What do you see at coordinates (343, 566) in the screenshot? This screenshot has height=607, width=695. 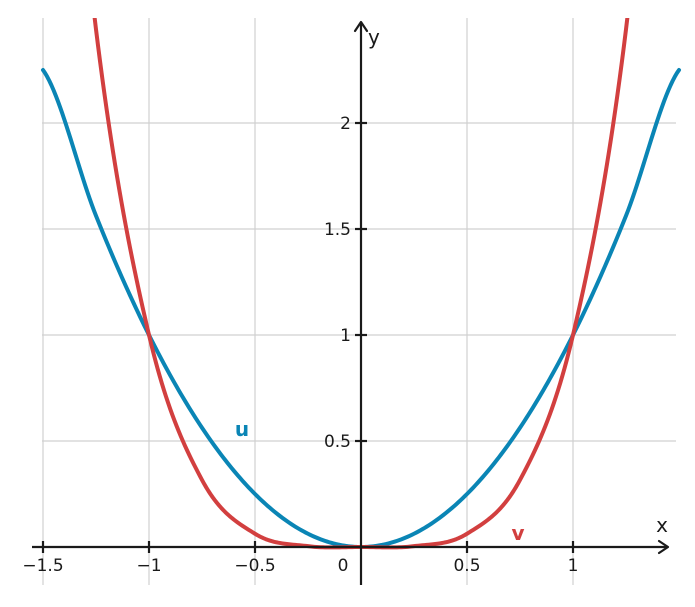 I see `x-tick-label: 0` at bounding box center [343, 566].